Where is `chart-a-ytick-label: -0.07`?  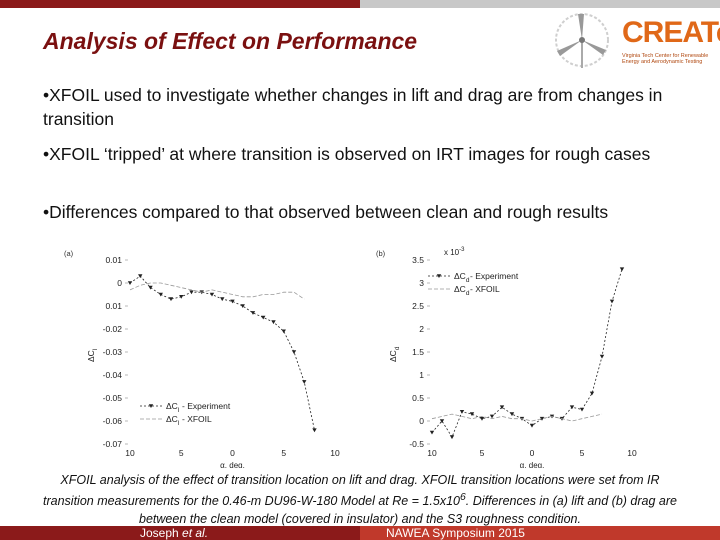 chart-a-ytick-label: -0.07 is located at coordinates (113, 444).